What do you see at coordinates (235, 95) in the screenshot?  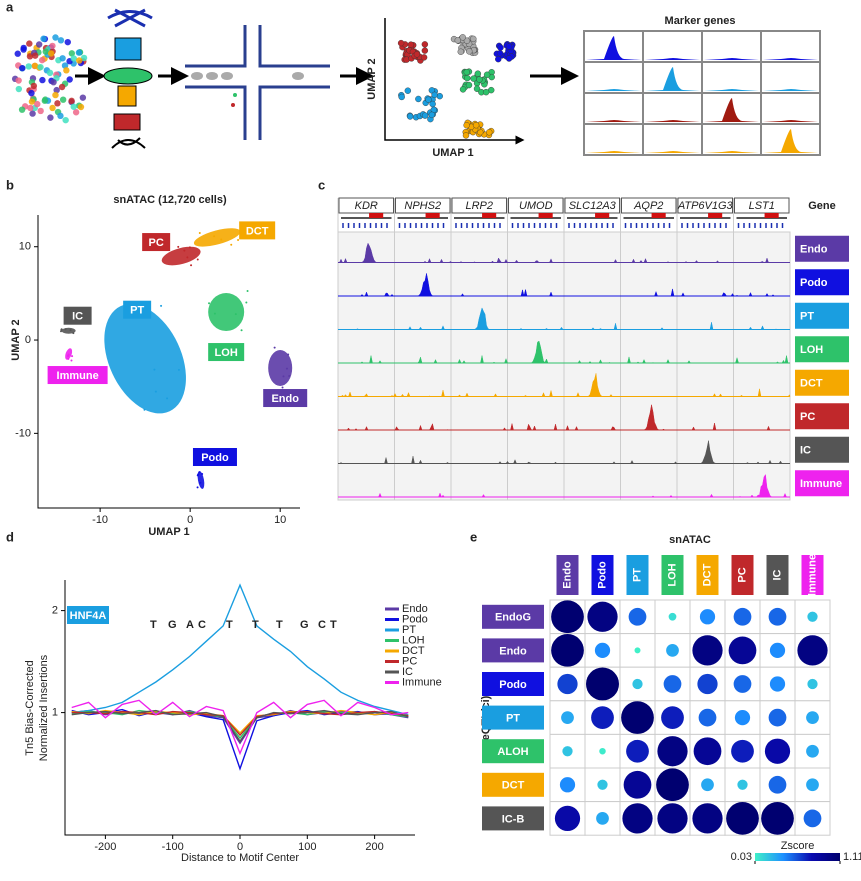 I see `bead` at bounding box center [235, 95].